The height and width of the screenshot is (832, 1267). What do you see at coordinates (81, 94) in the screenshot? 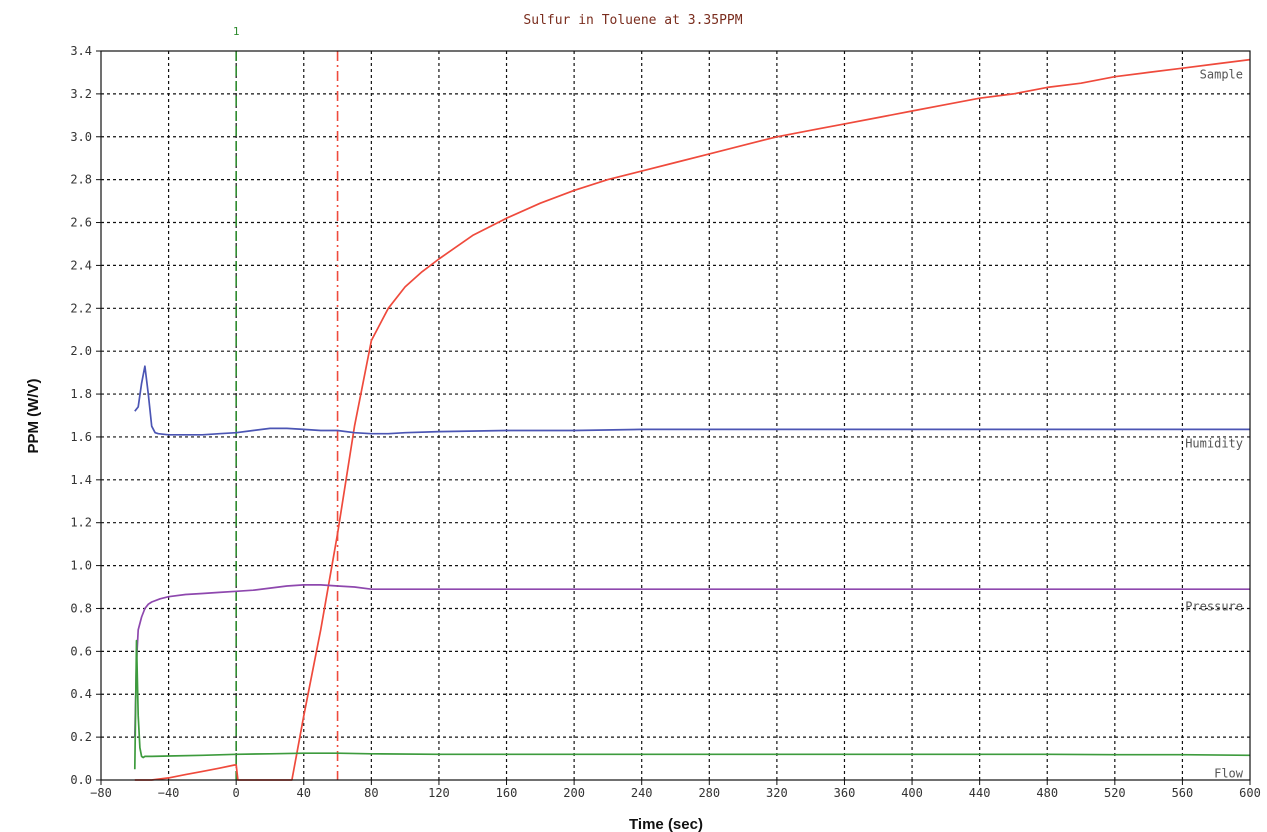
I see `y-tick-label: 3.2` at bounding box center [81, 94].